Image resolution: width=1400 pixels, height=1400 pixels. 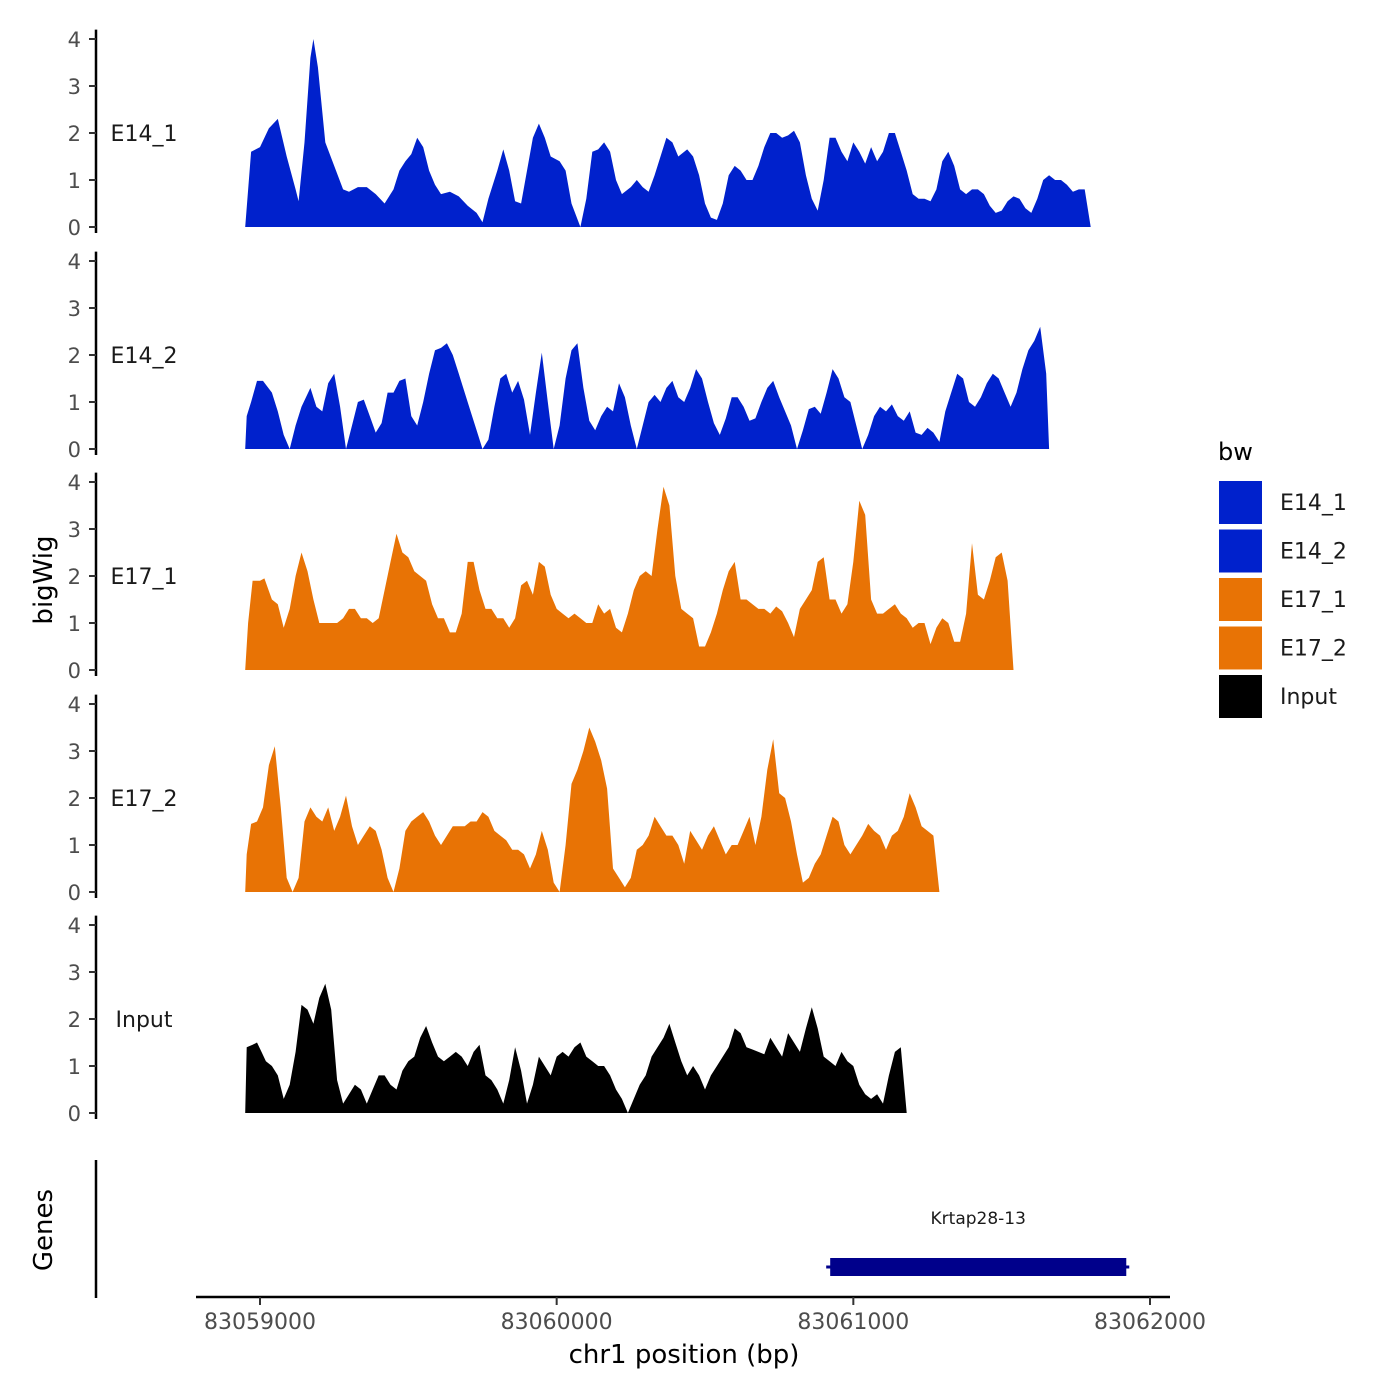 What do you see at coordinates (260, 1322) in the screenshot?
I see `x-tick-label-0: 83059000` at bounding box center [260, 1322].